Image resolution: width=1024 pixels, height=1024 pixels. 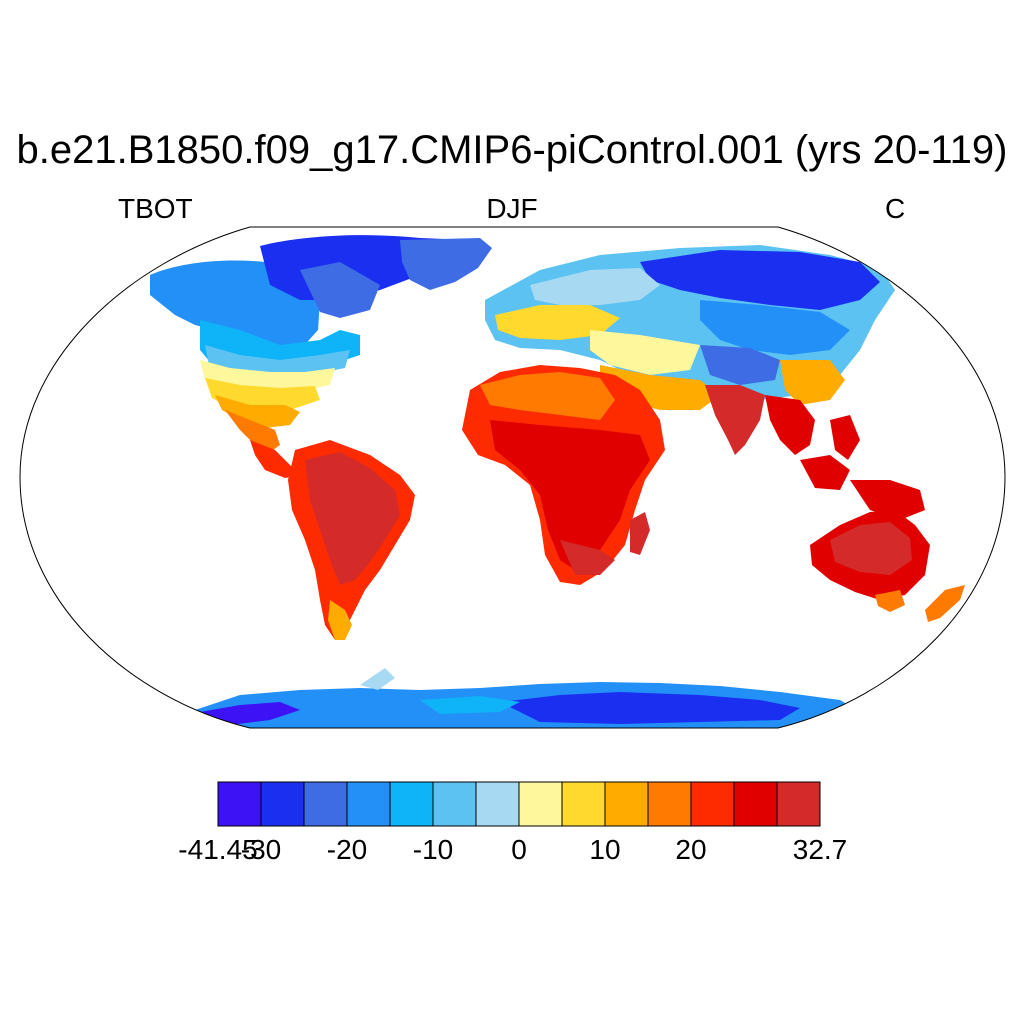 I want to click on variable-label: TBOT, so click(x=155, y=208).